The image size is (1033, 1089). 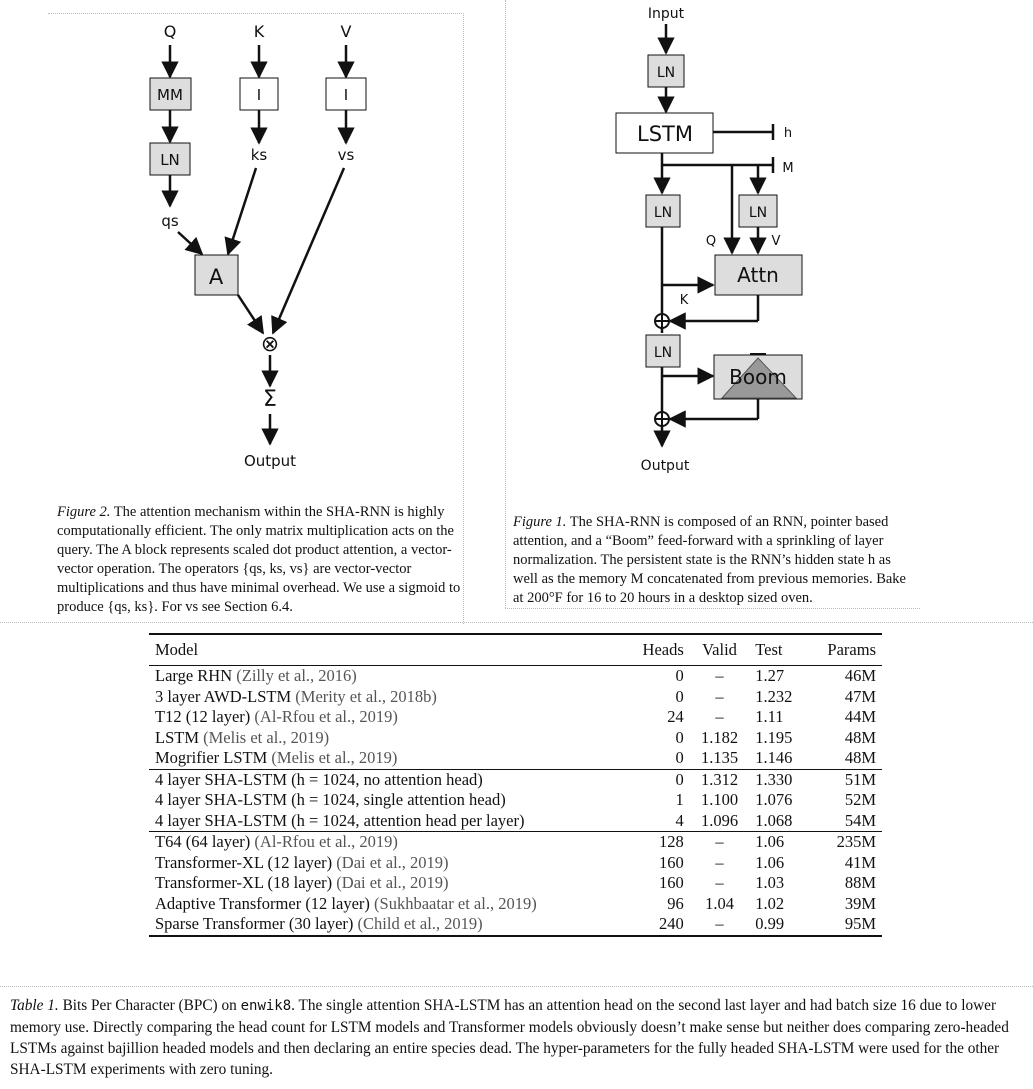 What do you see at coordinates (851, 649) in the screenshot?
I see `col-header-params: Params` at bounding box center [851, 649].